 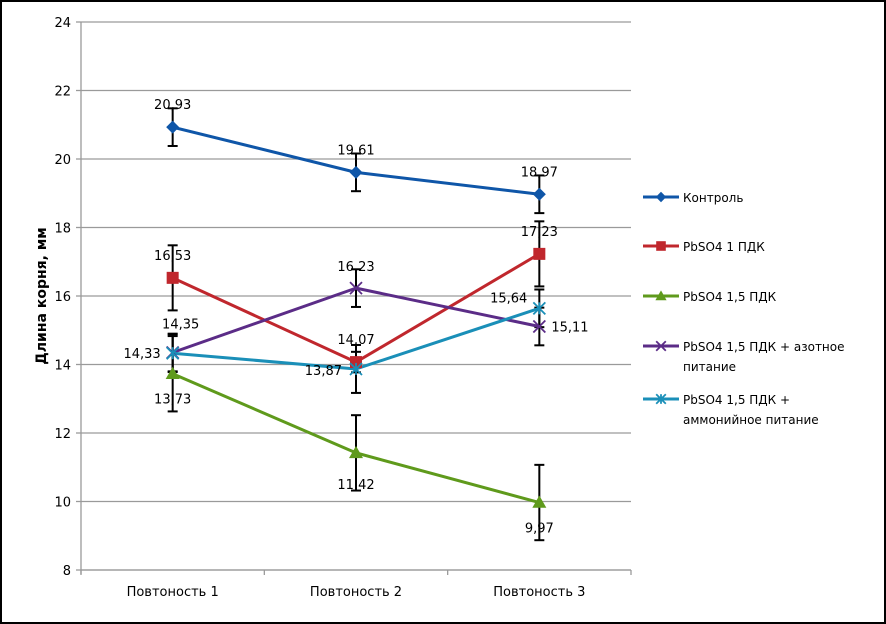 I want to click on data-label: 18,97, so click(x=539, y=172).